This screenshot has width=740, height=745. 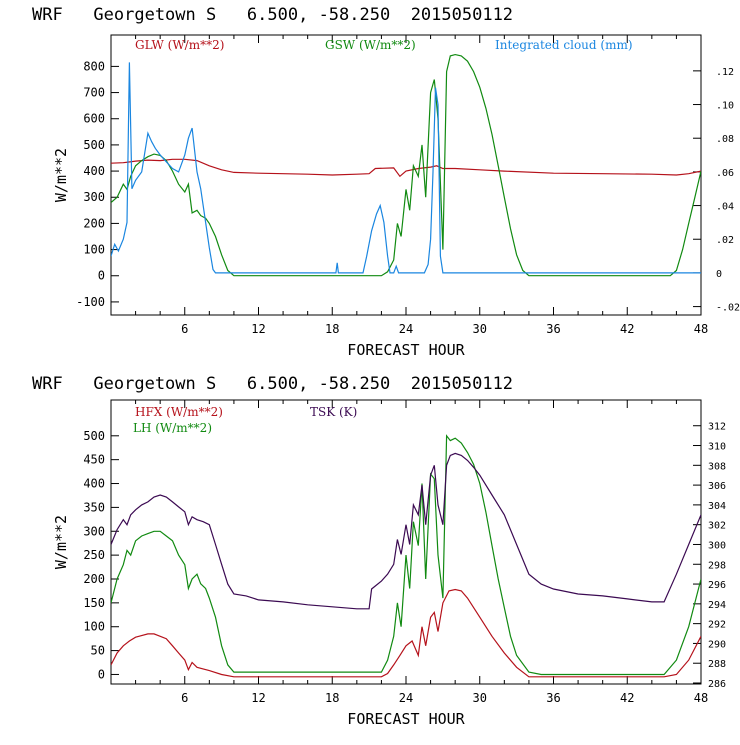 I want to click on legend-entry-lh: LH (W/m**2), so click(x=172, y=428).